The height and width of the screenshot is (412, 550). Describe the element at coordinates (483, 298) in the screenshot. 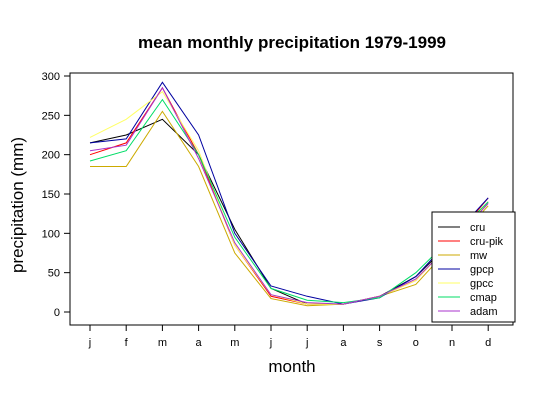

I see `legend-label-cmap: cmap` at that location.